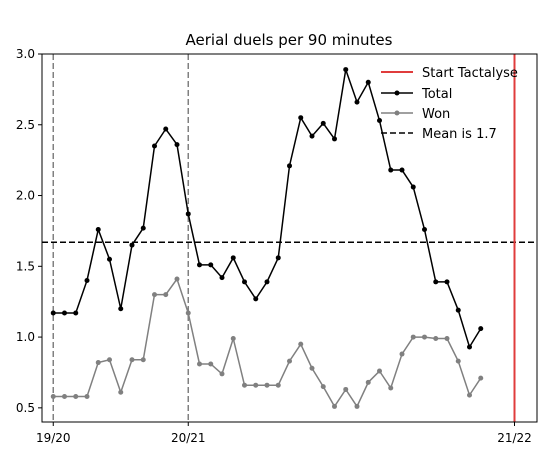 This screenshot has height=456, width=547. What do you see at coordinates (436, 114) in the screenshot?
I see `legend-won-label: Won` at bounding box center [436, 114].